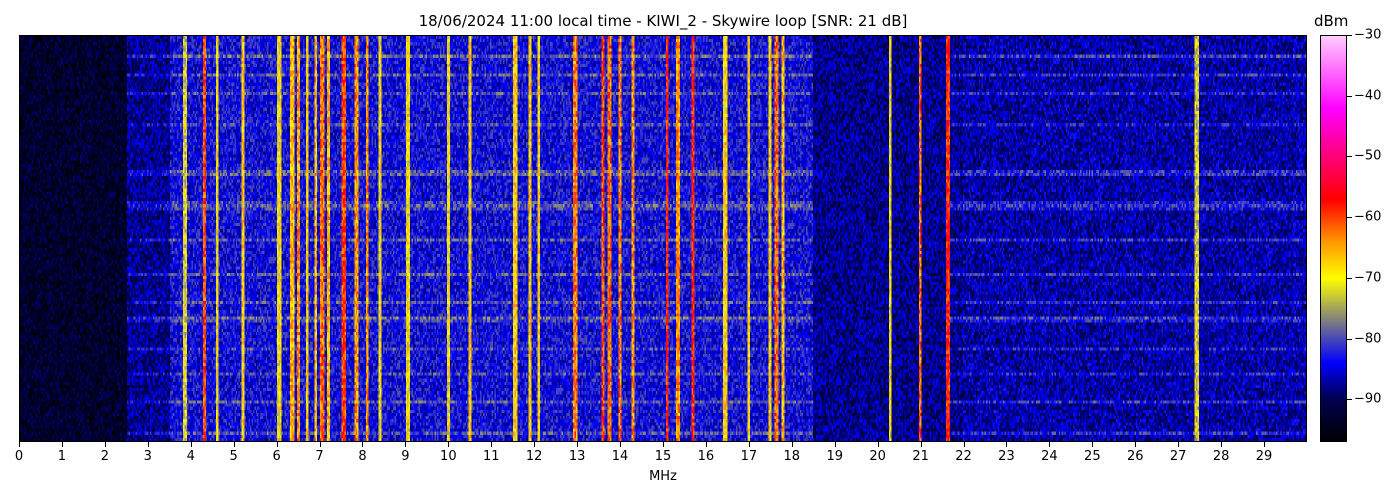 The image size is (1400, 500). What do you see at coordinates (1006, 456) in the screenshot?
I see `x-tick-label: 23` at bounding box center [1006, 456].